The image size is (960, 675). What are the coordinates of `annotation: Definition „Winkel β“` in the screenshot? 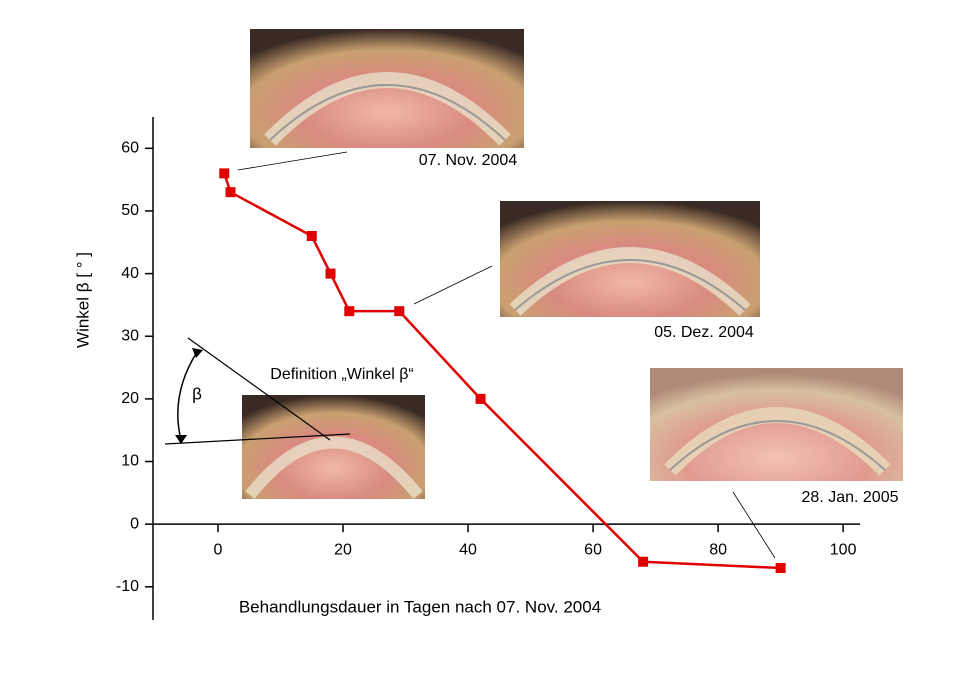 It's located at (341, 374).